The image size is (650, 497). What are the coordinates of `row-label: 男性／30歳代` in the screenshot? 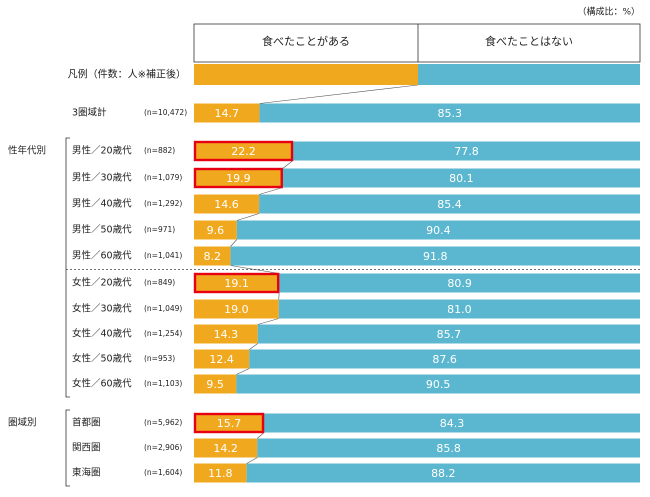 It's located at (102, 178).